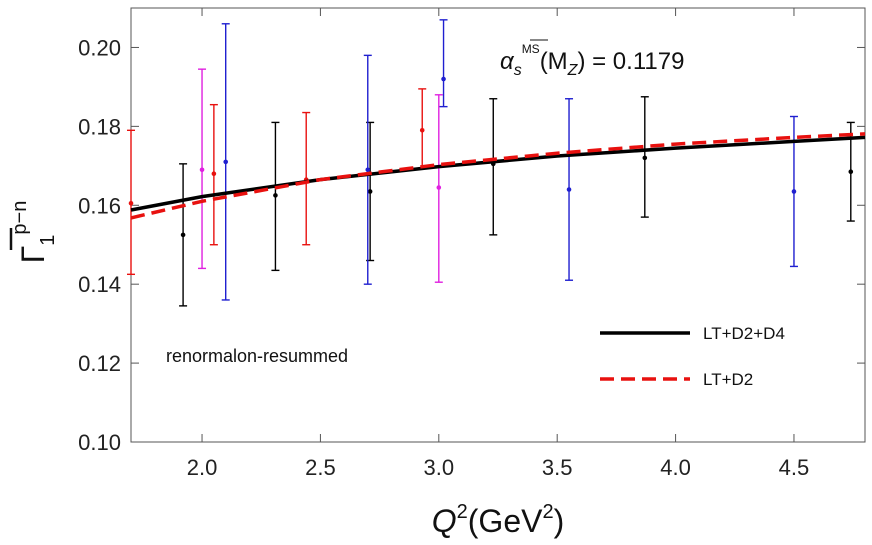 The width and height of the screenshot is (872, 545). I want to click on x-axis-unit: (GeV, so click(505, 521).